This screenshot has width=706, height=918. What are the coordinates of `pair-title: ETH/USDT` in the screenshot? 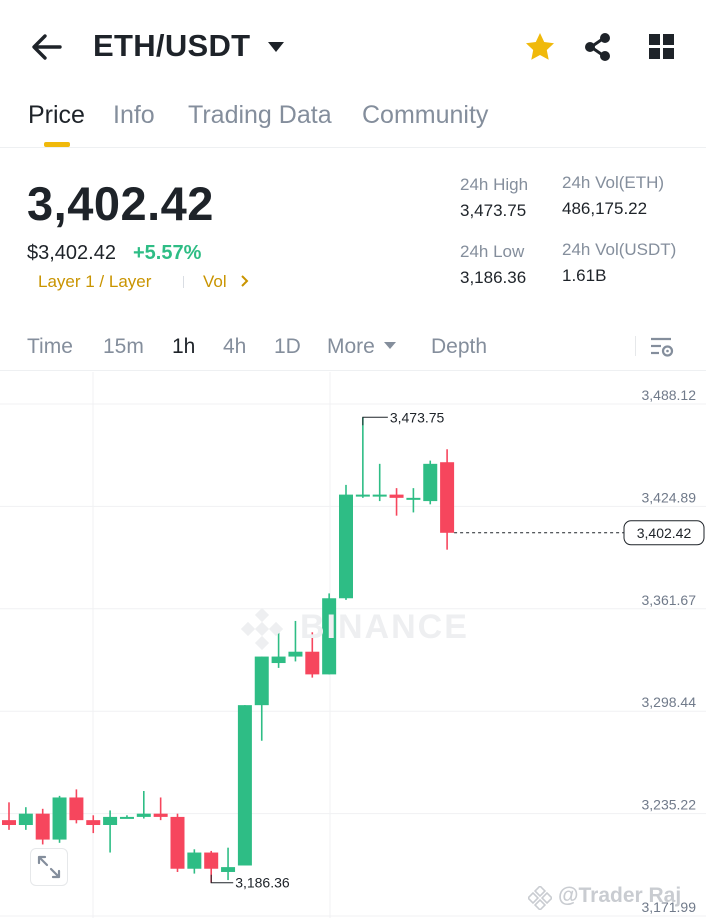 It's located at (172, 45).